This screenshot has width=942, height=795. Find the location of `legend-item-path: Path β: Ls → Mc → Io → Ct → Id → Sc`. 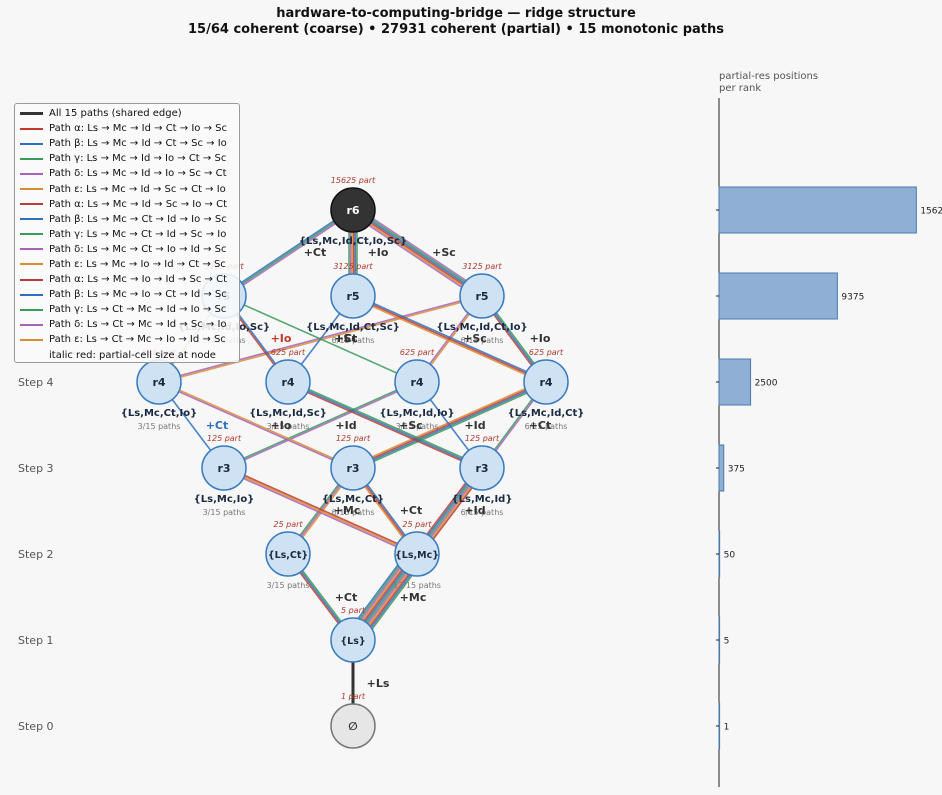

legend-item-path: Path β: Ls → Mc → Io → Ct → Id → Sc is located at coordinates (127, 294).